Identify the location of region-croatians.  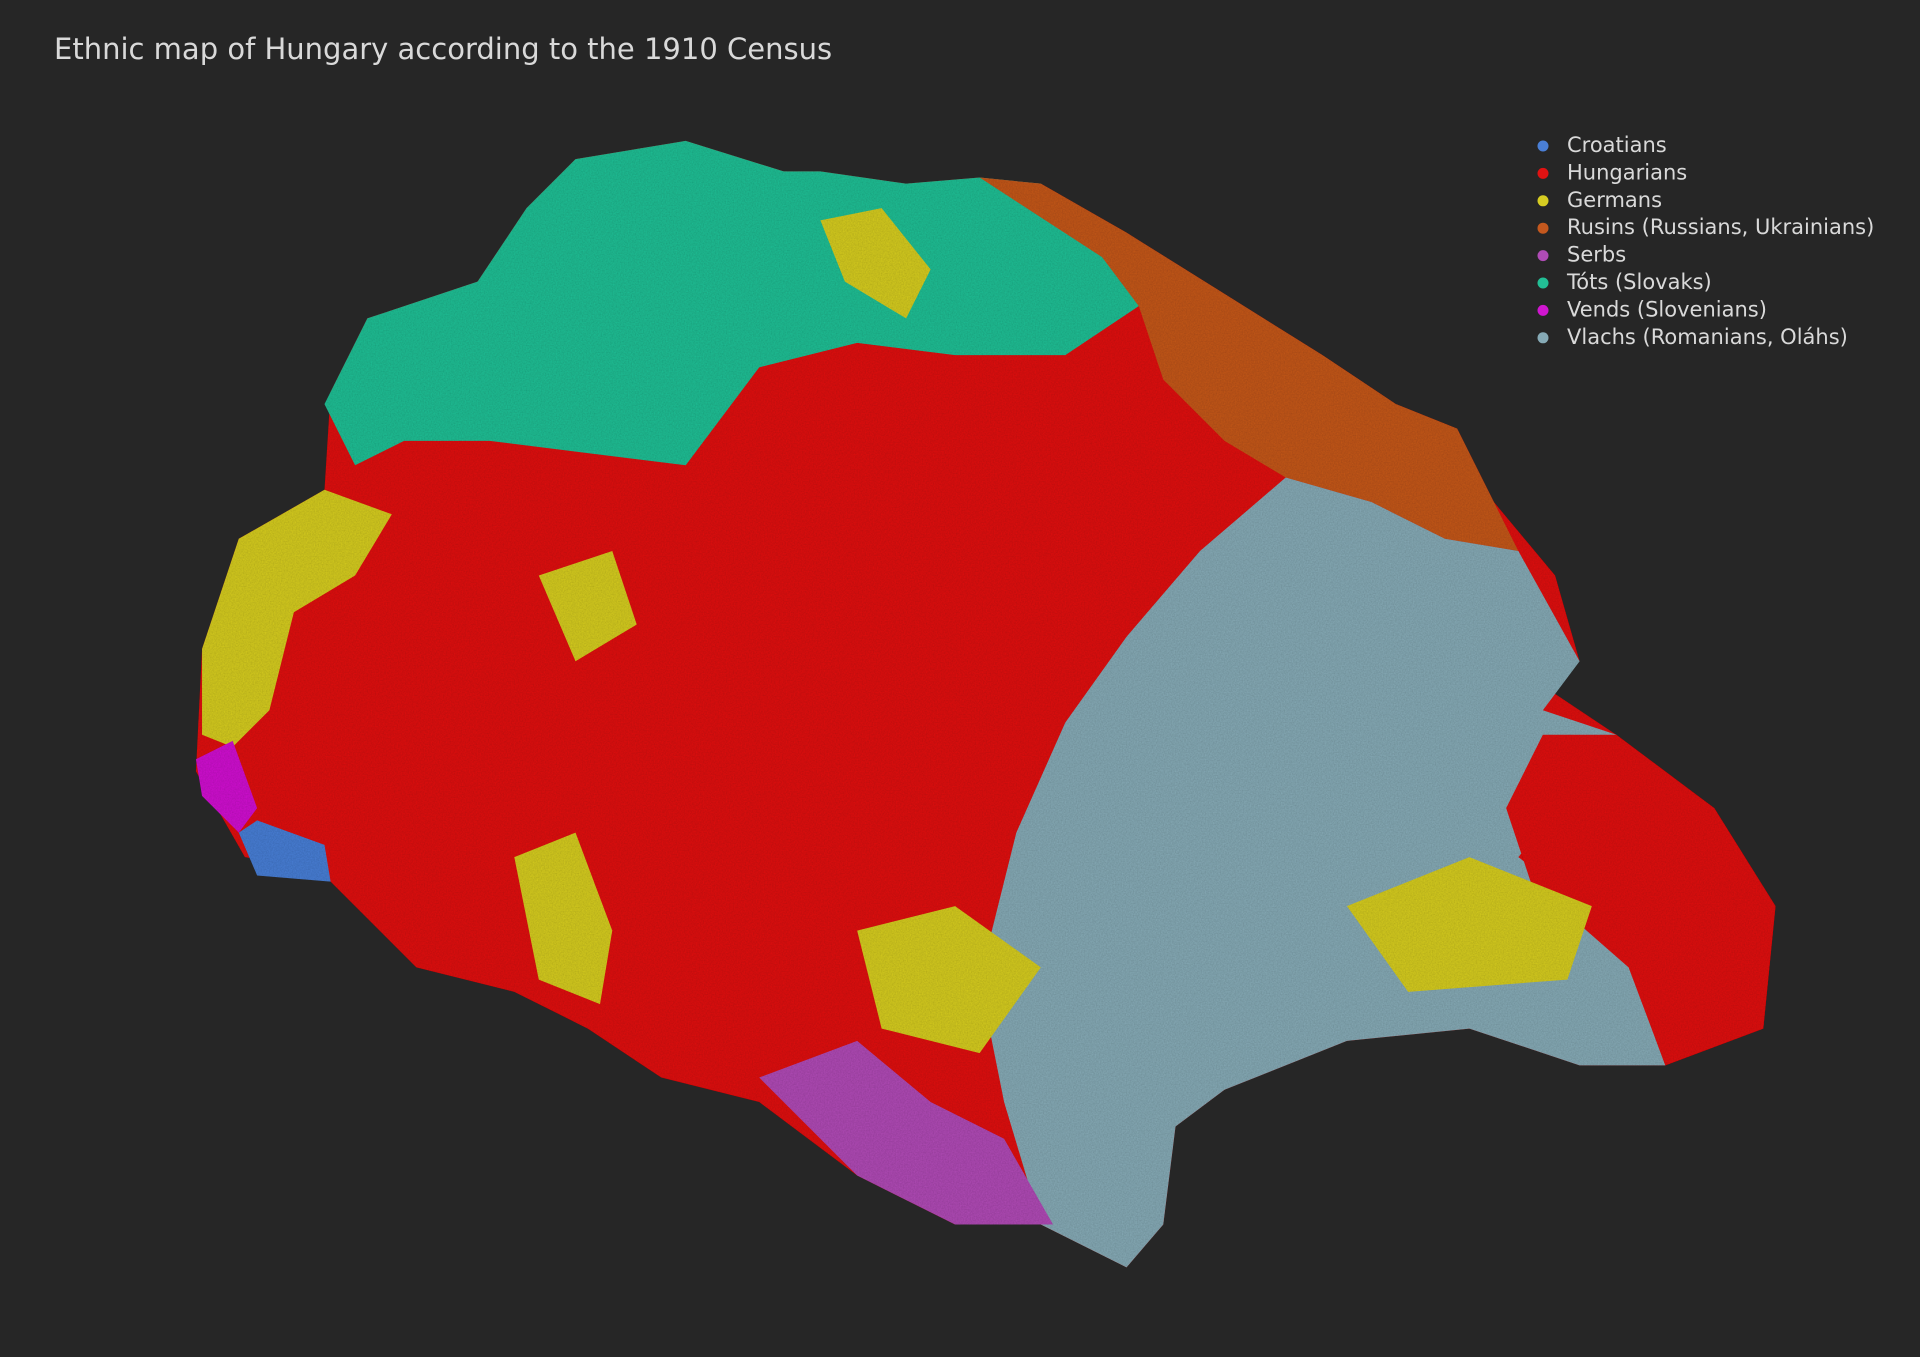
(284, 851).